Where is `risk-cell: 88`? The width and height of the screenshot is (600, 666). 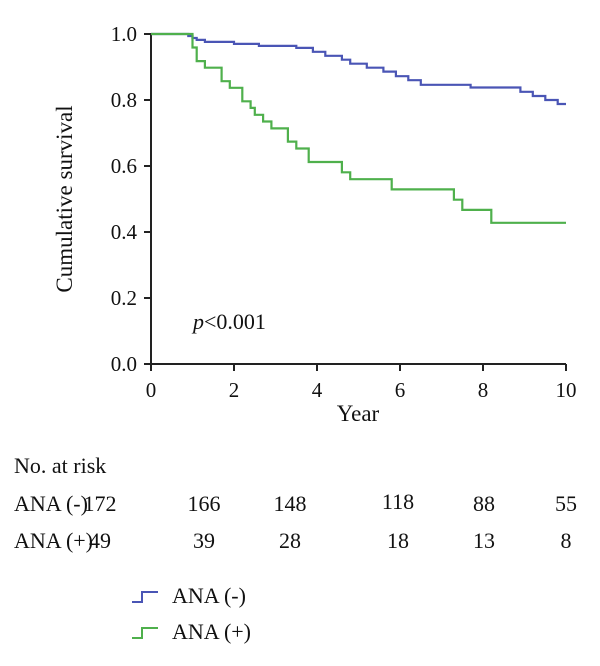
risk-cell: 88 is located at coordinates (484, 503).